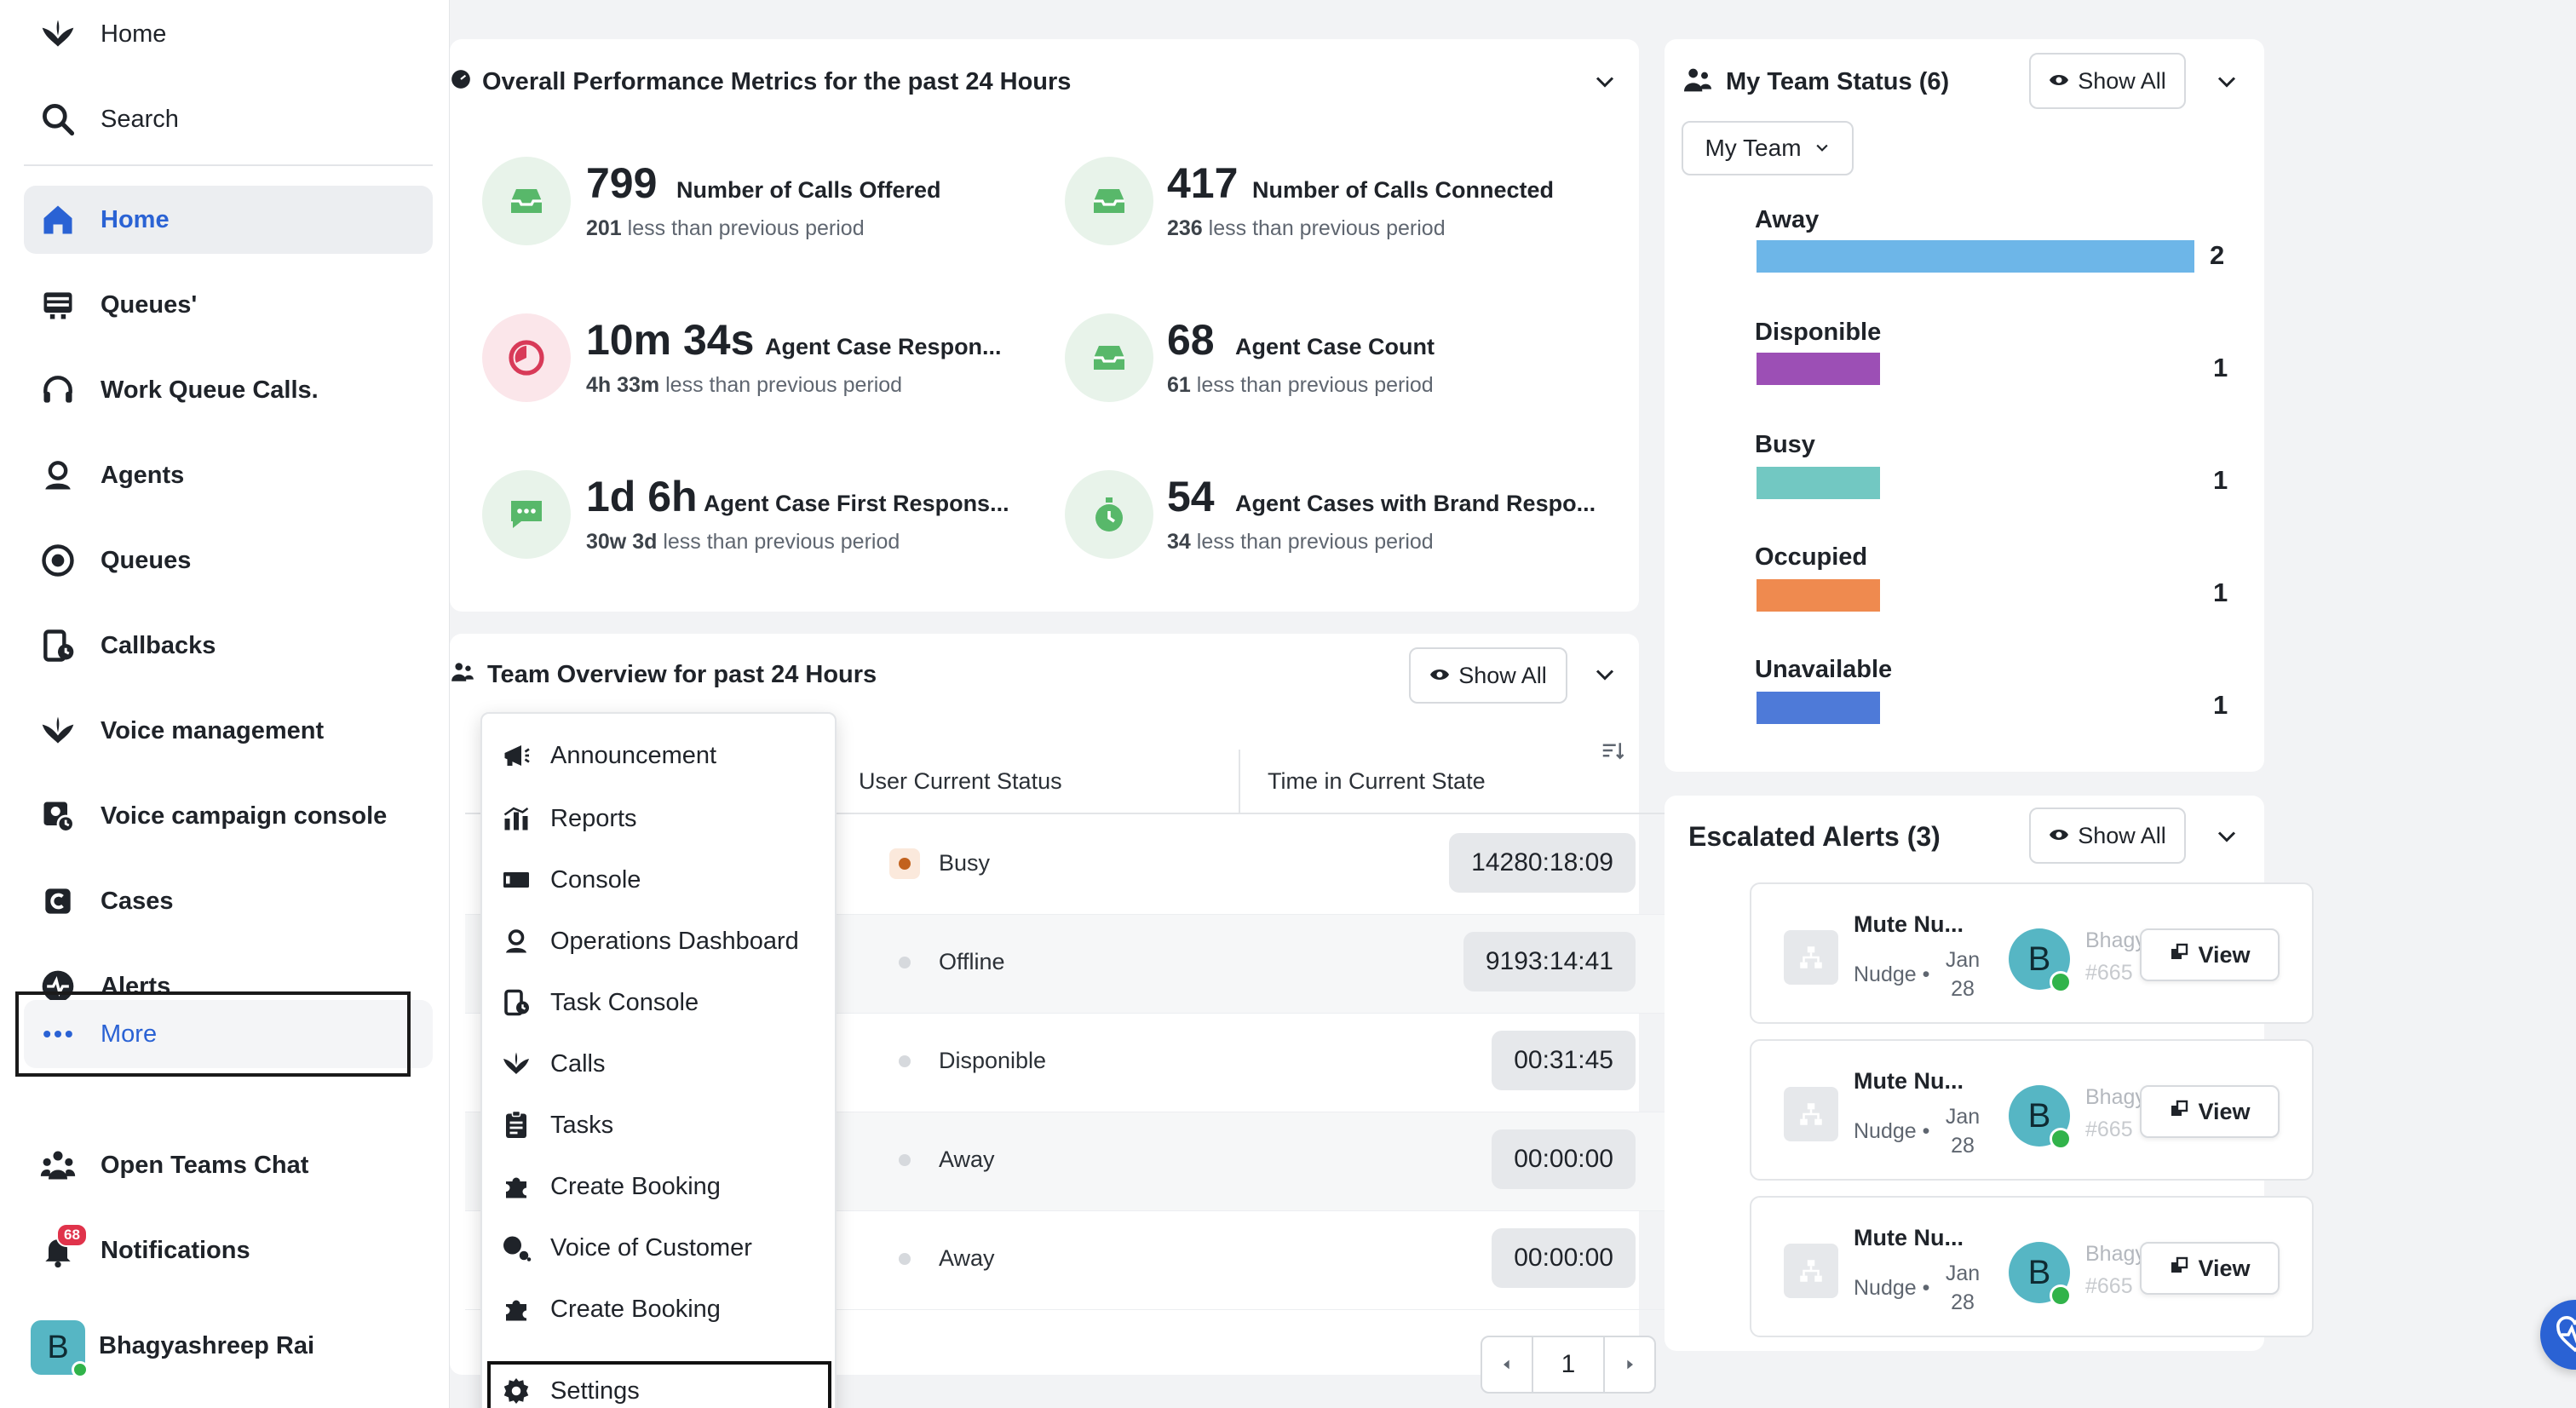 The image size is (2576, 1408). I want to click on sidebar-brand-label: Home, so click(134, 34).